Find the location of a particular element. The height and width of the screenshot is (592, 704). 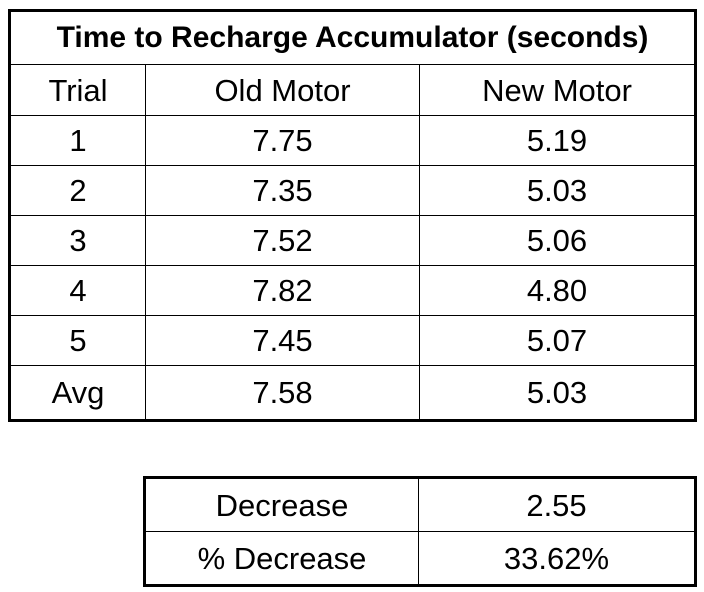

trial-cell: 2 is located at coordinates (77, 190).